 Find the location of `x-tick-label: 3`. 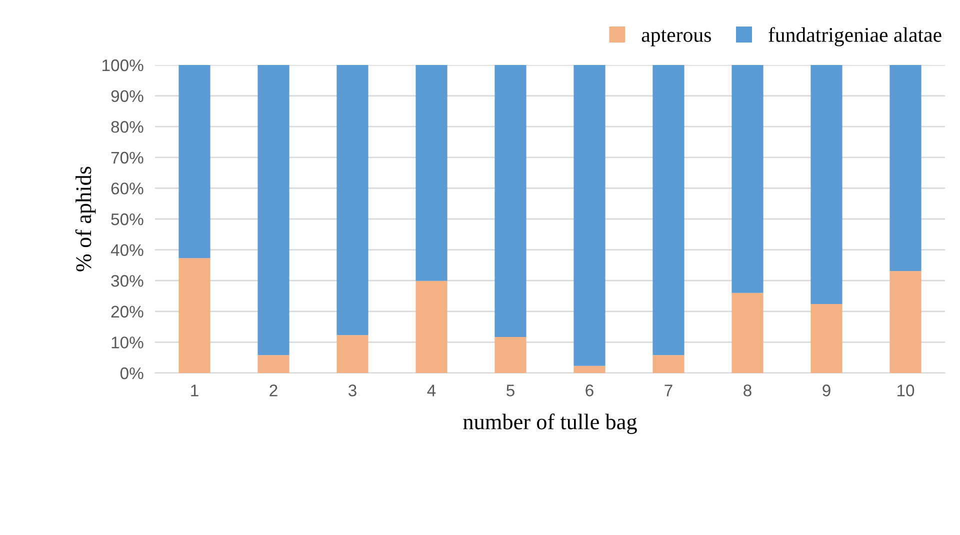

x-tick-label: 3 is located at coordinates (352, 390).